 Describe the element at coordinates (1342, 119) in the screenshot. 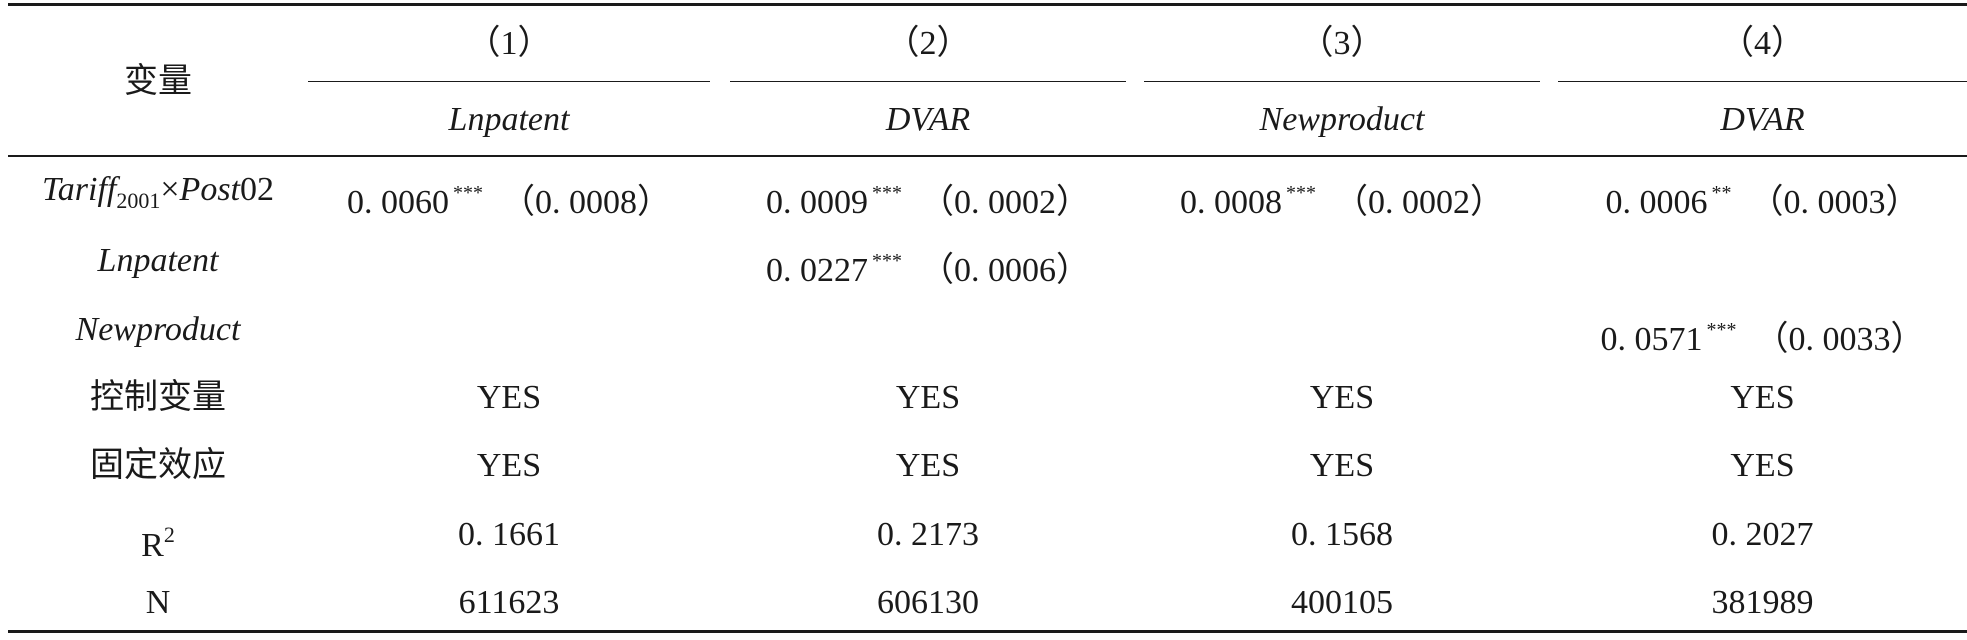

I see `column-3-dependent-var: Newproduct` at that location.